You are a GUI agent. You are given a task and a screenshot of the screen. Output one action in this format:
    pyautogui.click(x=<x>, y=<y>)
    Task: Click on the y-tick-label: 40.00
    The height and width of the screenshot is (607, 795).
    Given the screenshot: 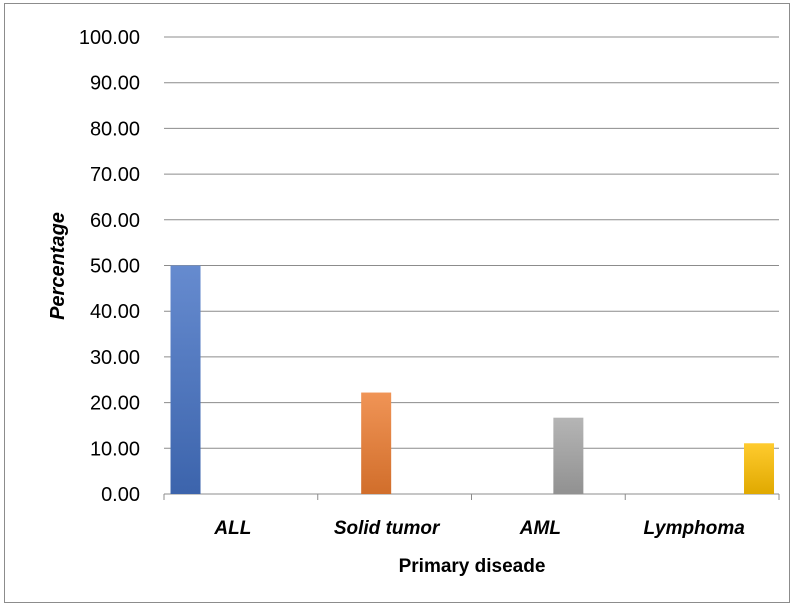 What is the action you would take?
    pyautogui.click(x=115, y=312)
    